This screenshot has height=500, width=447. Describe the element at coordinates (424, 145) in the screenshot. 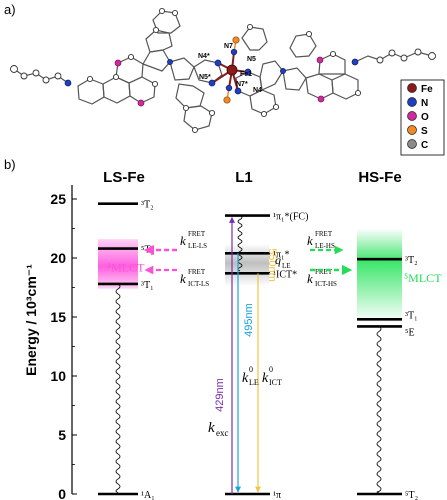

I see `legend-label-c: C` at that location.